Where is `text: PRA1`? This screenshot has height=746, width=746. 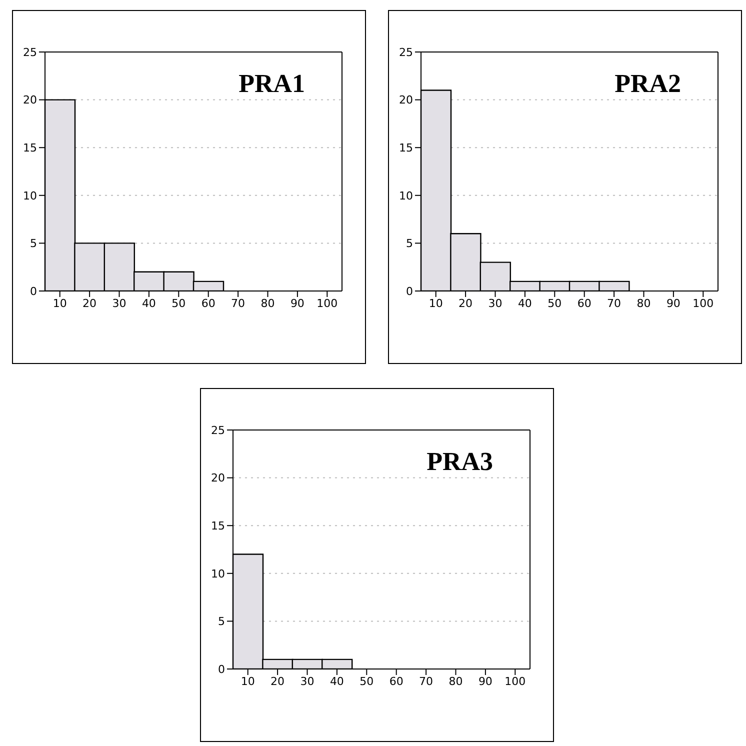
text: PRA1 is located at coordinates (271, 84).